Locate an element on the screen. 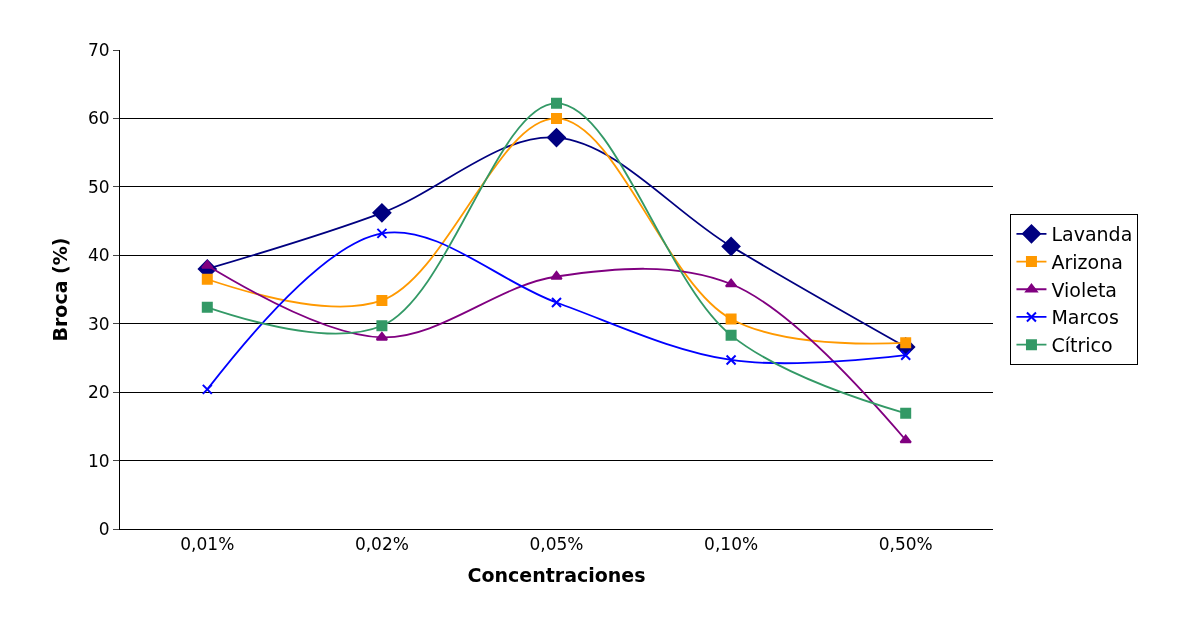 Image resolution: width=1193 pixels, height=639 pixels. legend-label: Lavanda is located at coordinates (1092, 234).